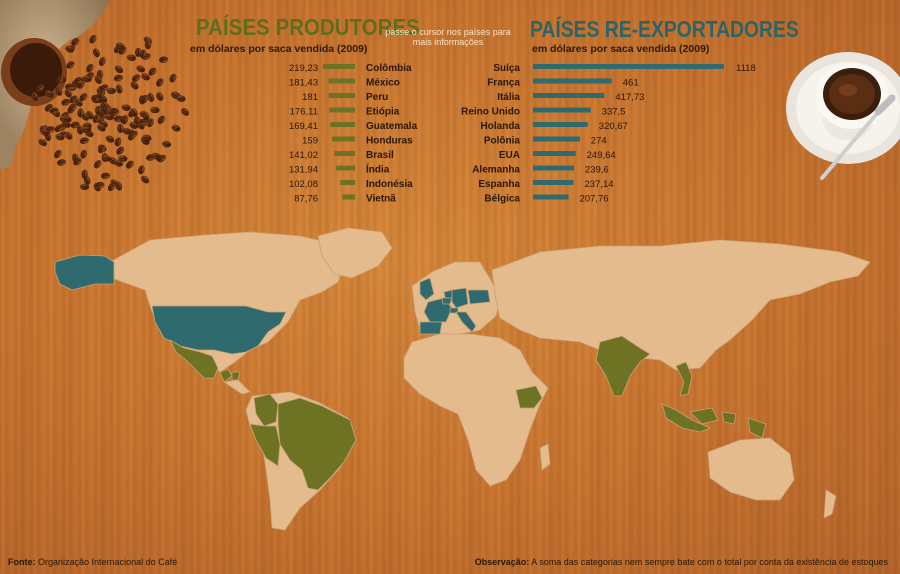 This screenshot has height=574, width=900. Describe the element at coordinates (392, 126) in the screenshot. I see `producer-category-label: Guatemala` at that location.